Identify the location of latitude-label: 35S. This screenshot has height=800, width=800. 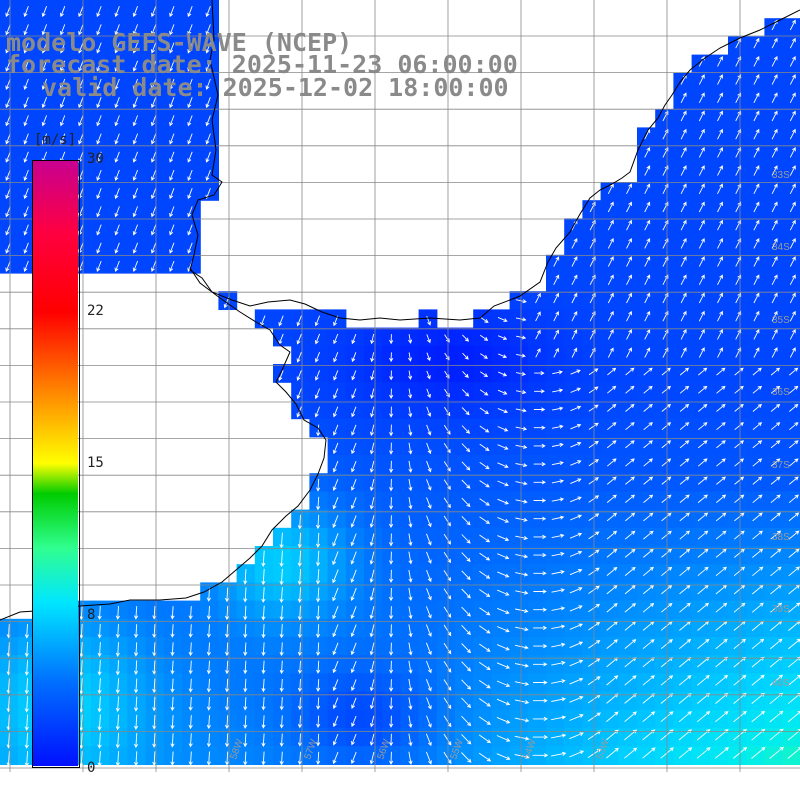
(781, 320).